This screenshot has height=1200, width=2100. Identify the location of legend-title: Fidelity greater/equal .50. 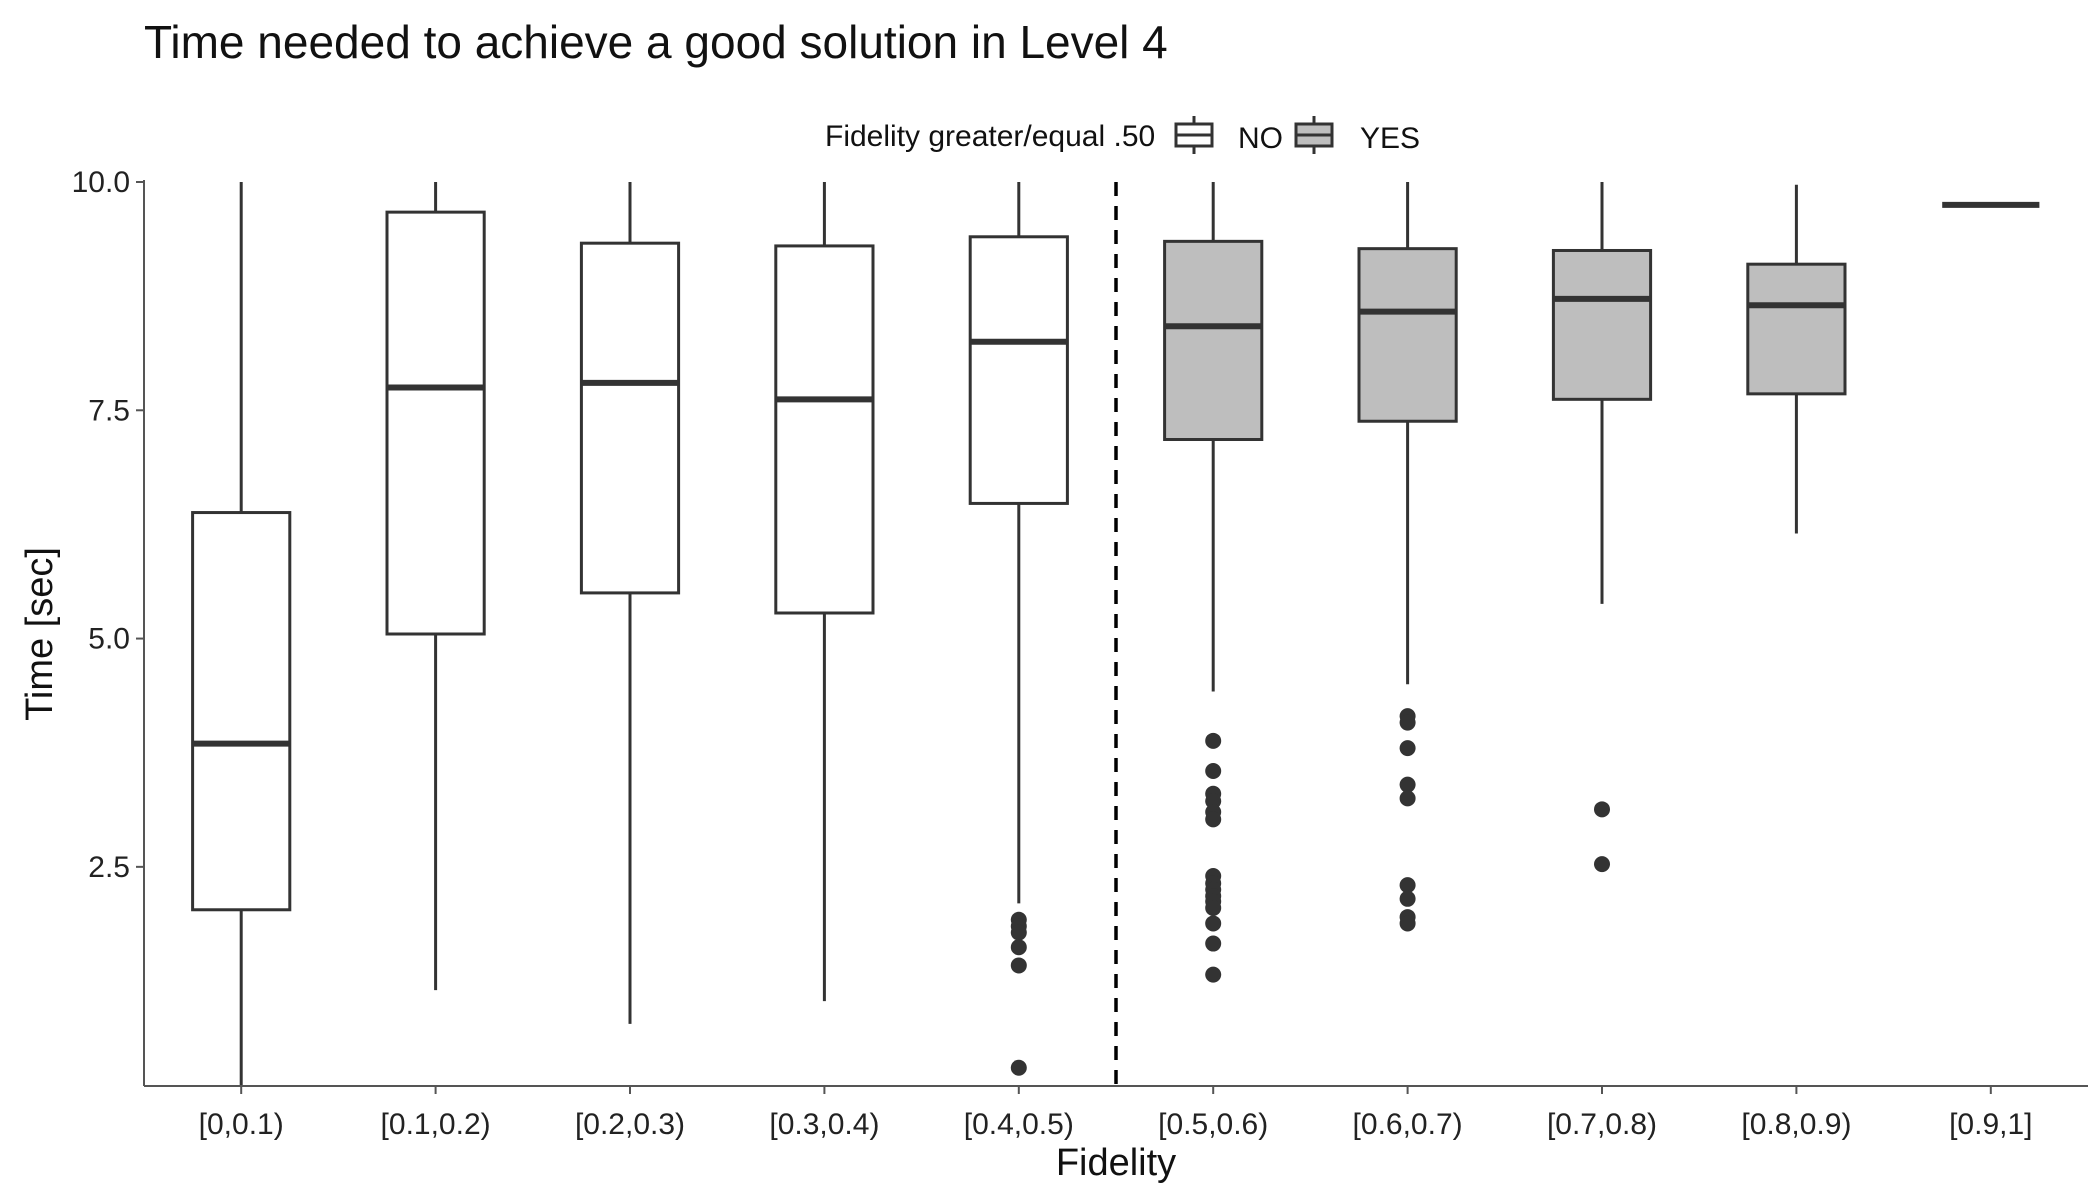
(990, 136).